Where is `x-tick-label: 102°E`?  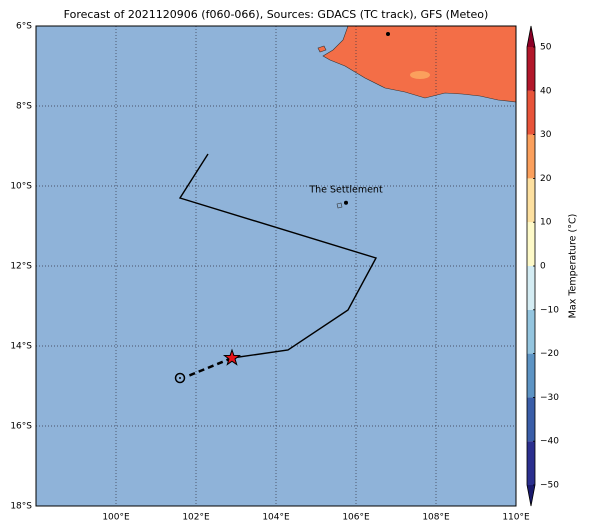
x-tick-label: 102°E is located at coordinates (196, 518).